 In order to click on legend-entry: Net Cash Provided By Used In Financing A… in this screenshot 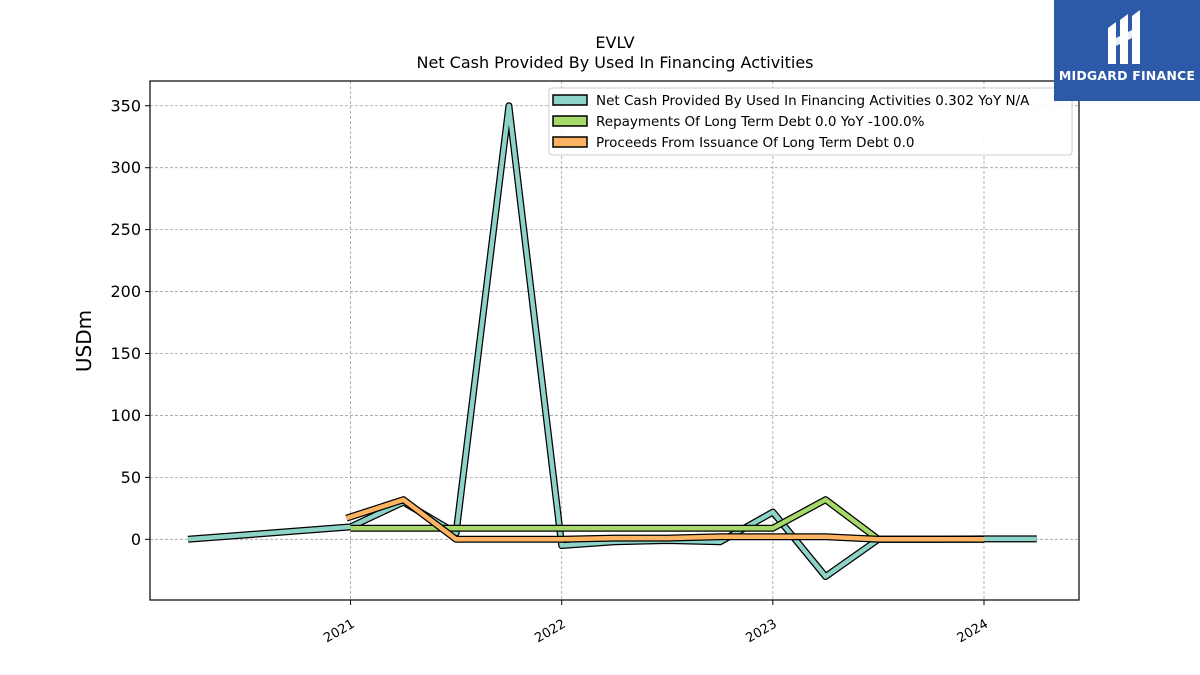, I will do `click(813, 101)`.